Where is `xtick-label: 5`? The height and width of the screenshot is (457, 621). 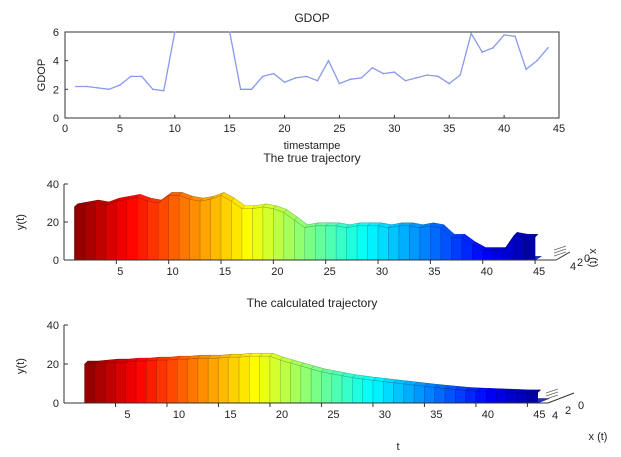
xtick-label: 5 is located at coordinates (120, 272).